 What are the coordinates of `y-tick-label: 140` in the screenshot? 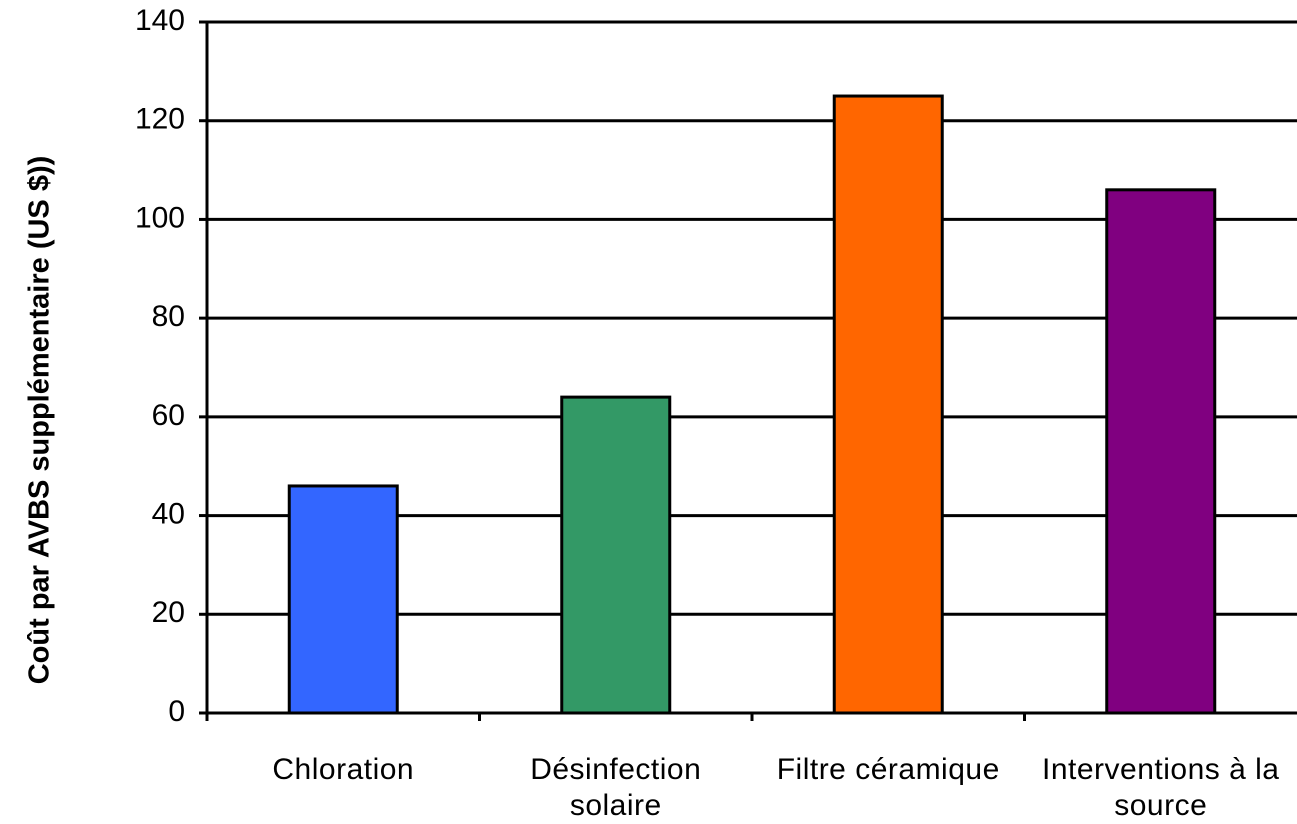 It's located at (160, 20).